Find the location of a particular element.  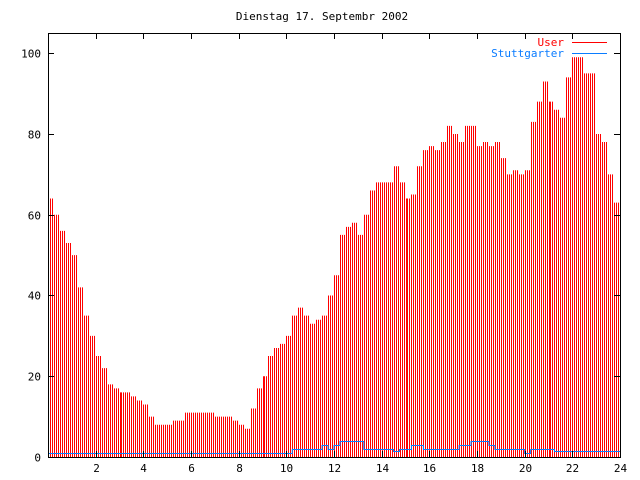

y-tick-label: 60 is located at coordinates (34, 216).